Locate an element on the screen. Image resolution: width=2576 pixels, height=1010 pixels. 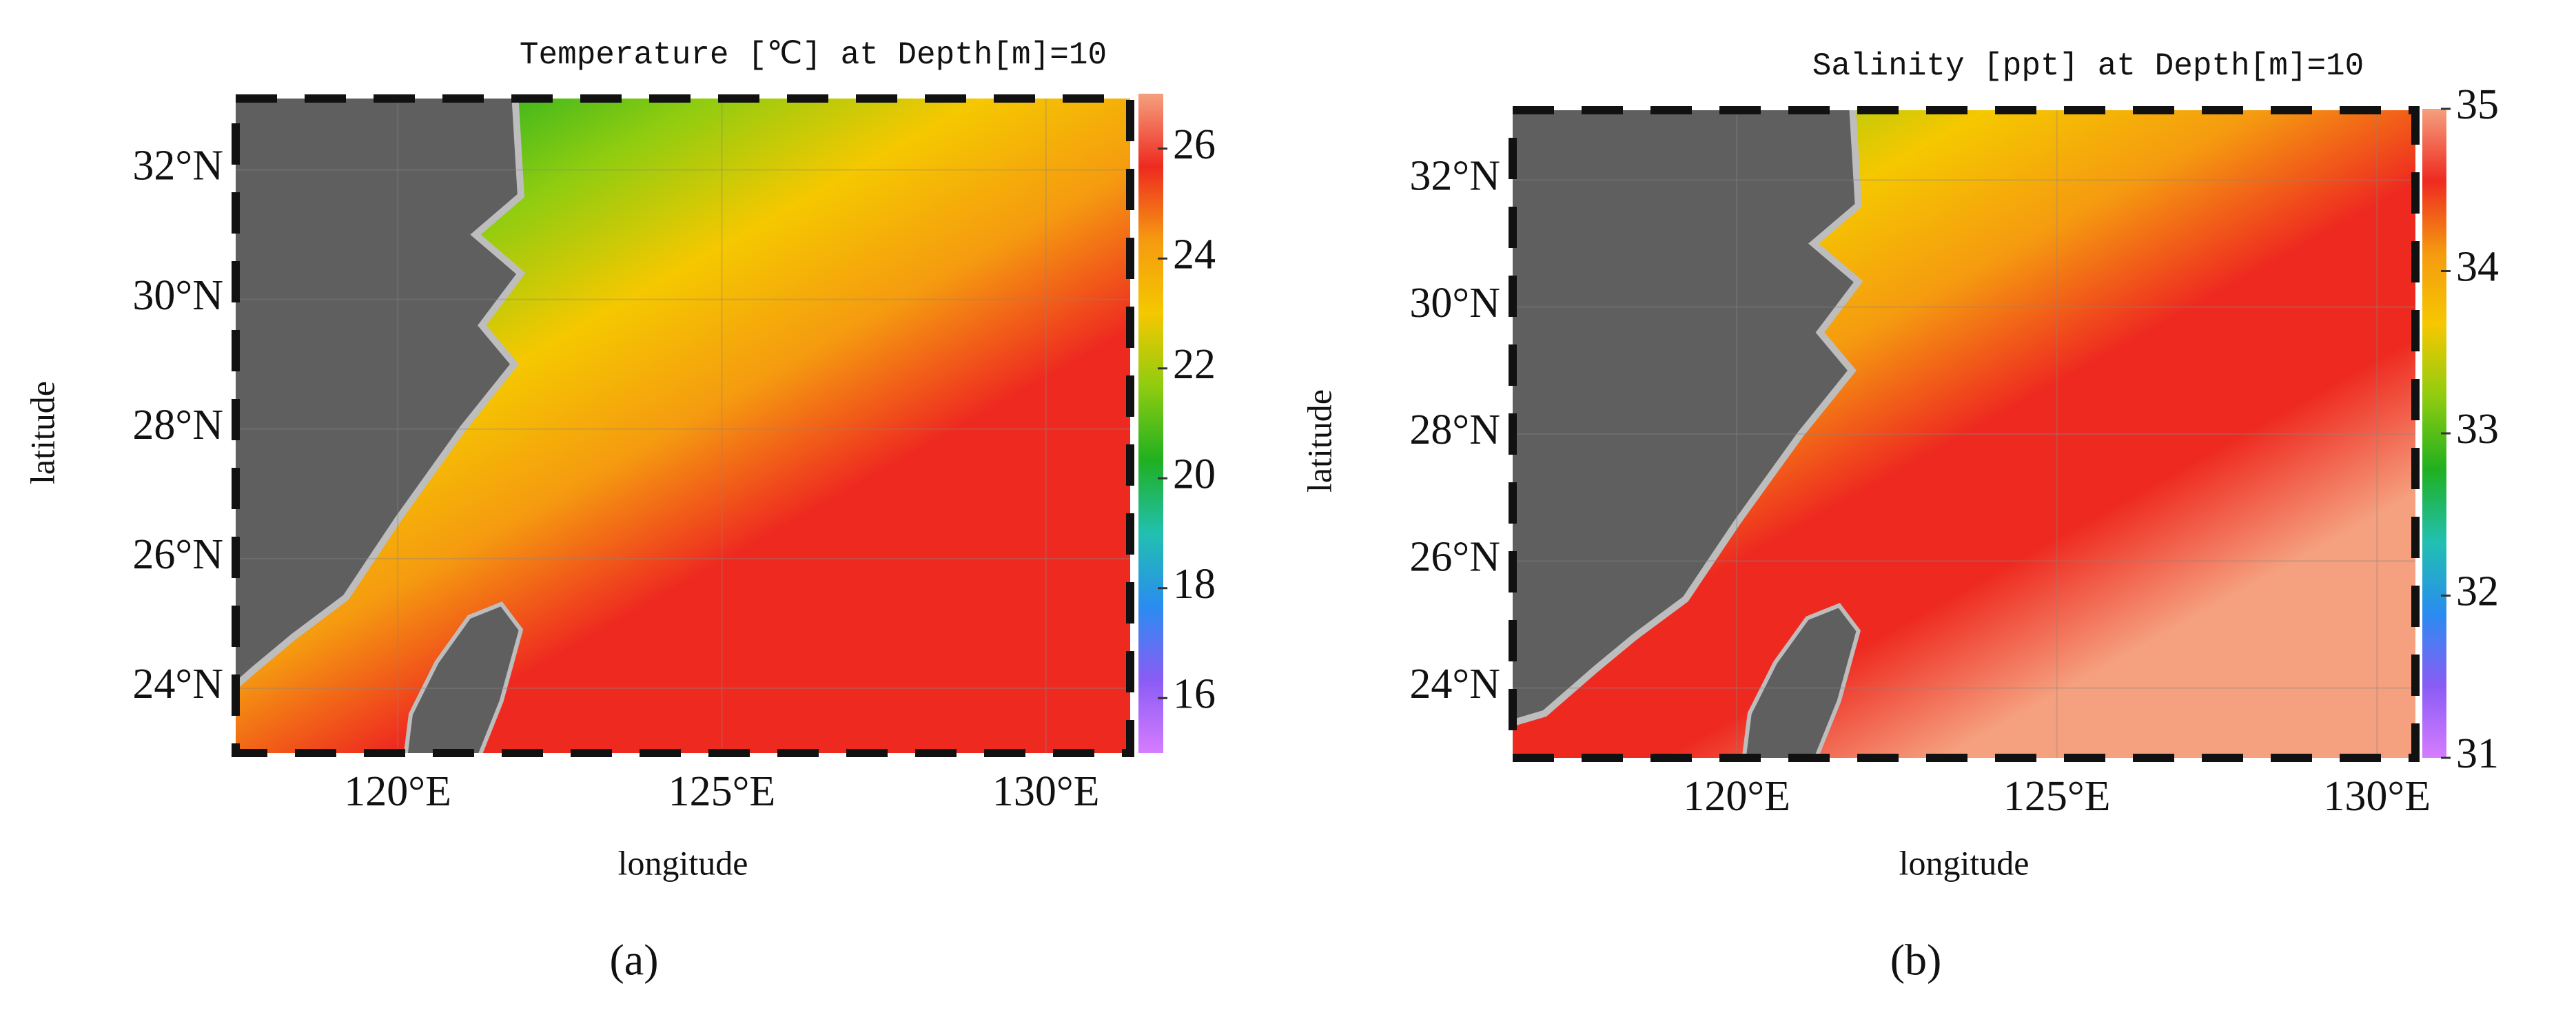
colorbar-tick-label: 34 is located at coordinates (2477, 267).